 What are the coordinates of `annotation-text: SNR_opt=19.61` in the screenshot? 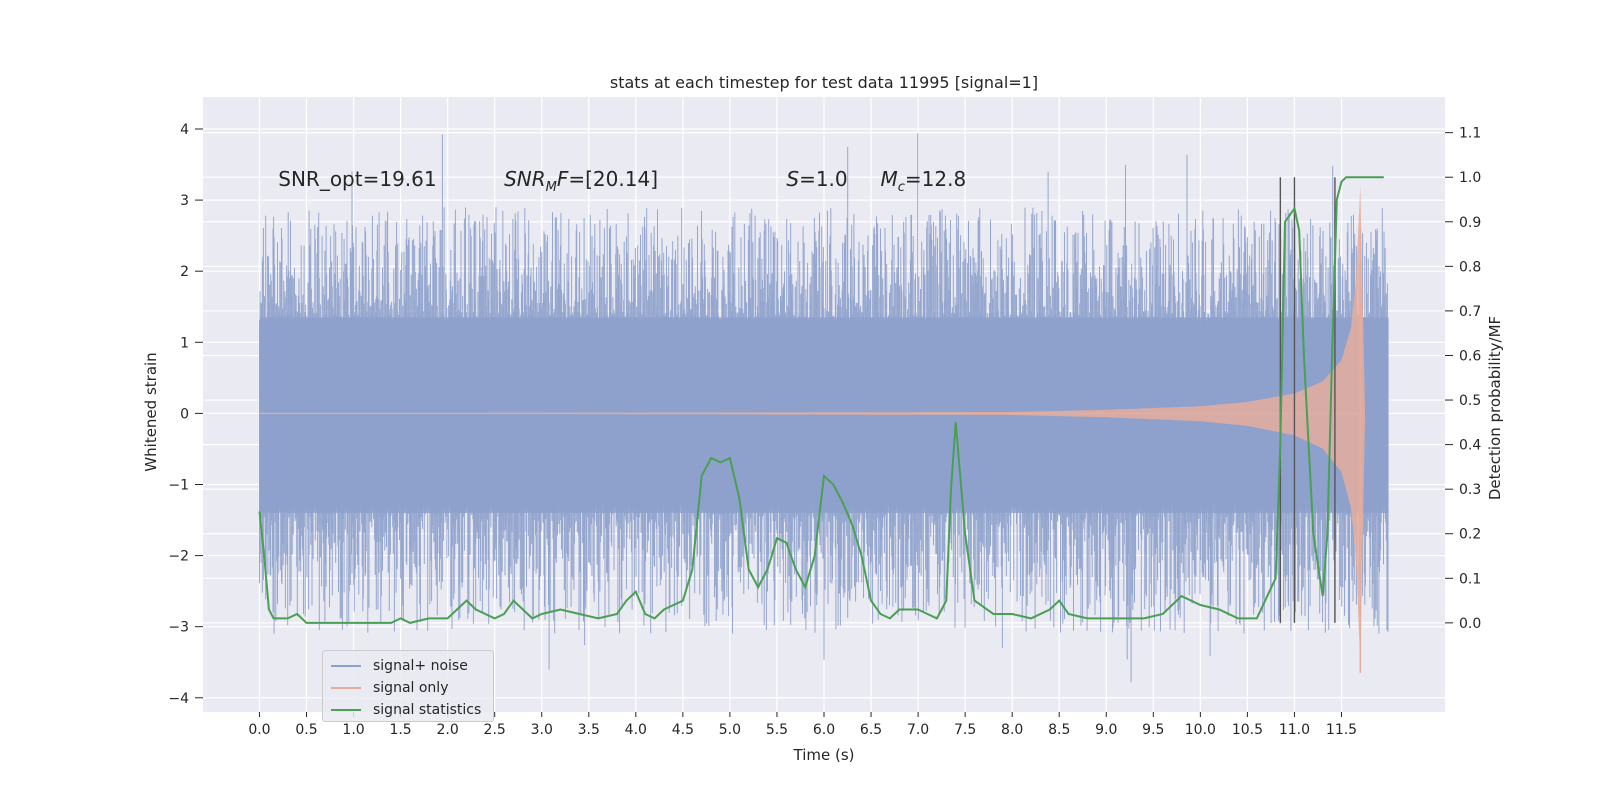 It's located at (357, 179).